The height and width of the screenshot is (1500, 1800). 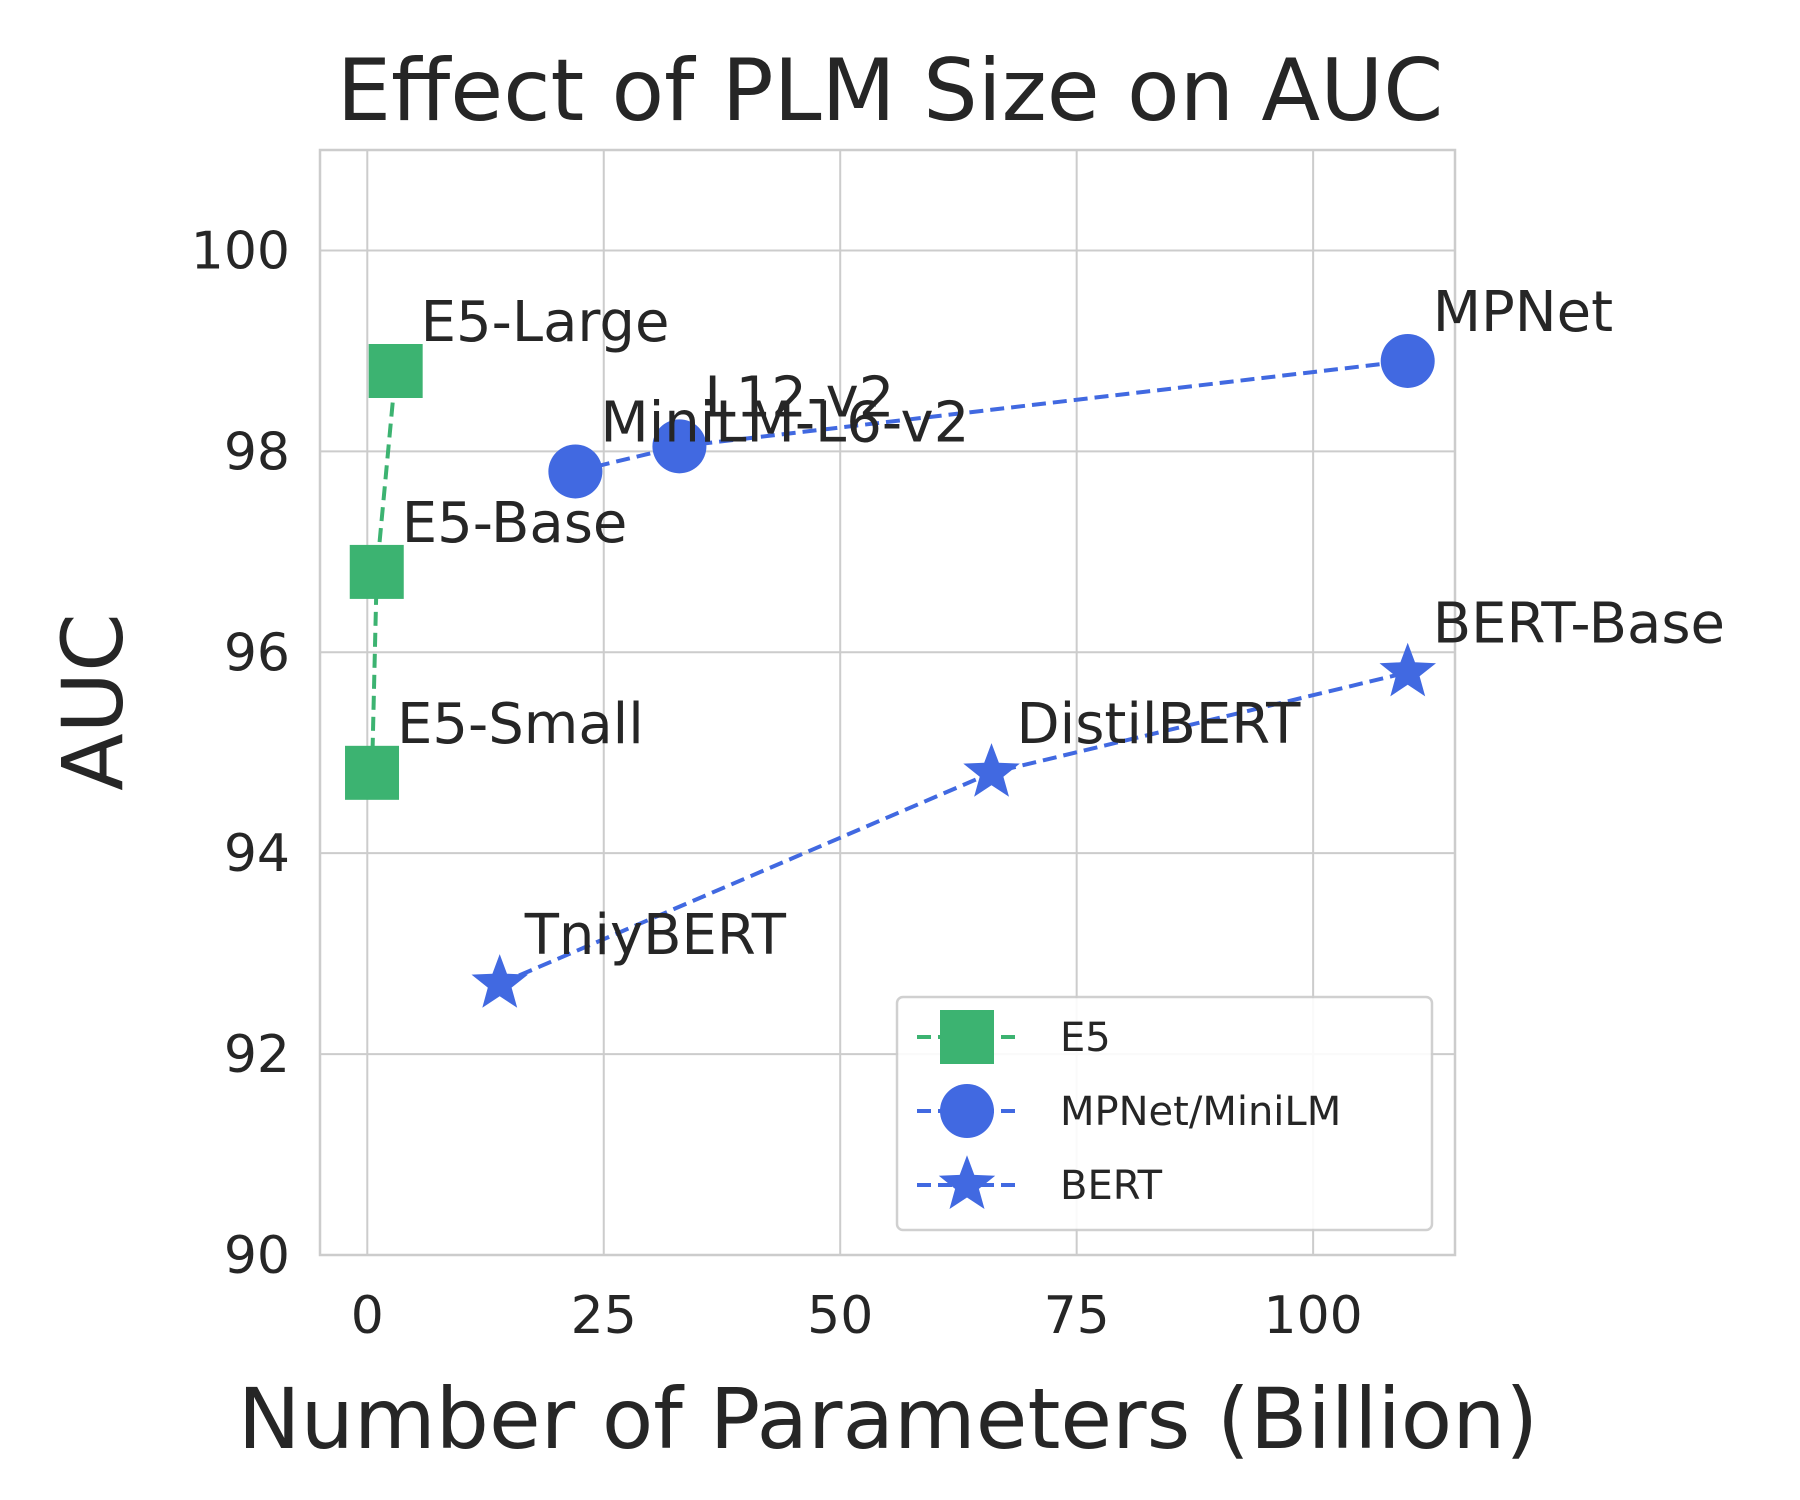 What do you see at coordinates (1077, 1316) in the screenshot?
I see `x-tick-label: 75` at bounding box center [1077, 1316].